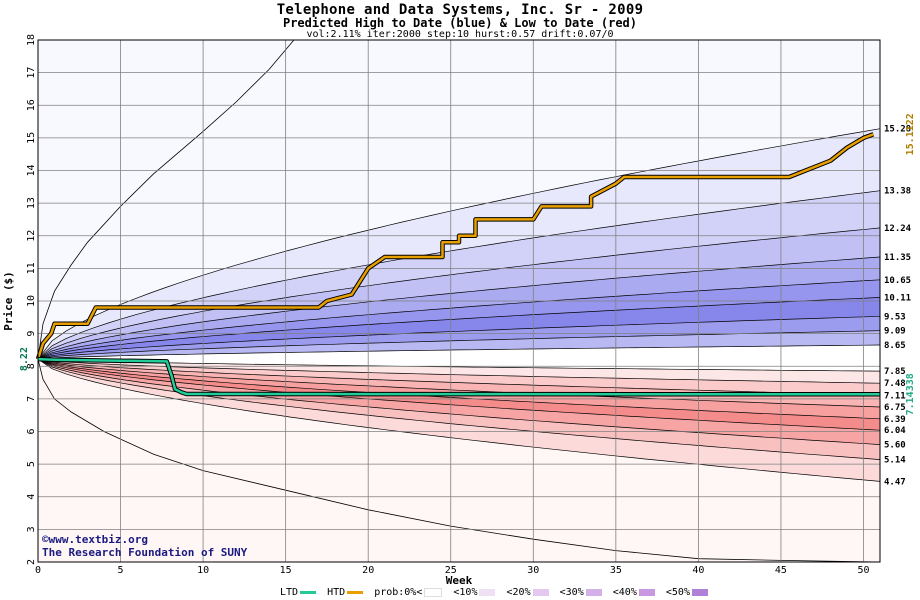 Image resolution: width=920 pixels, height=600 pixels. Describe the element at coordinates (688, 592) in the screenshot. I see `legend-prob-50: <50%` at that location.